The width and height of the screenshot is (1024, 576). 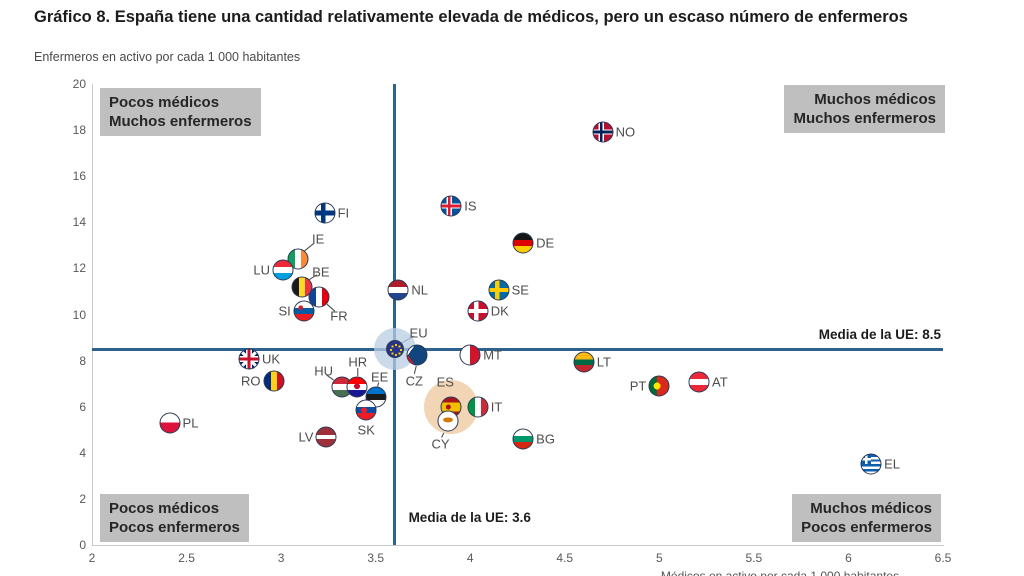 I want to click on country-label-de: DE, so click(x=545, y=243).